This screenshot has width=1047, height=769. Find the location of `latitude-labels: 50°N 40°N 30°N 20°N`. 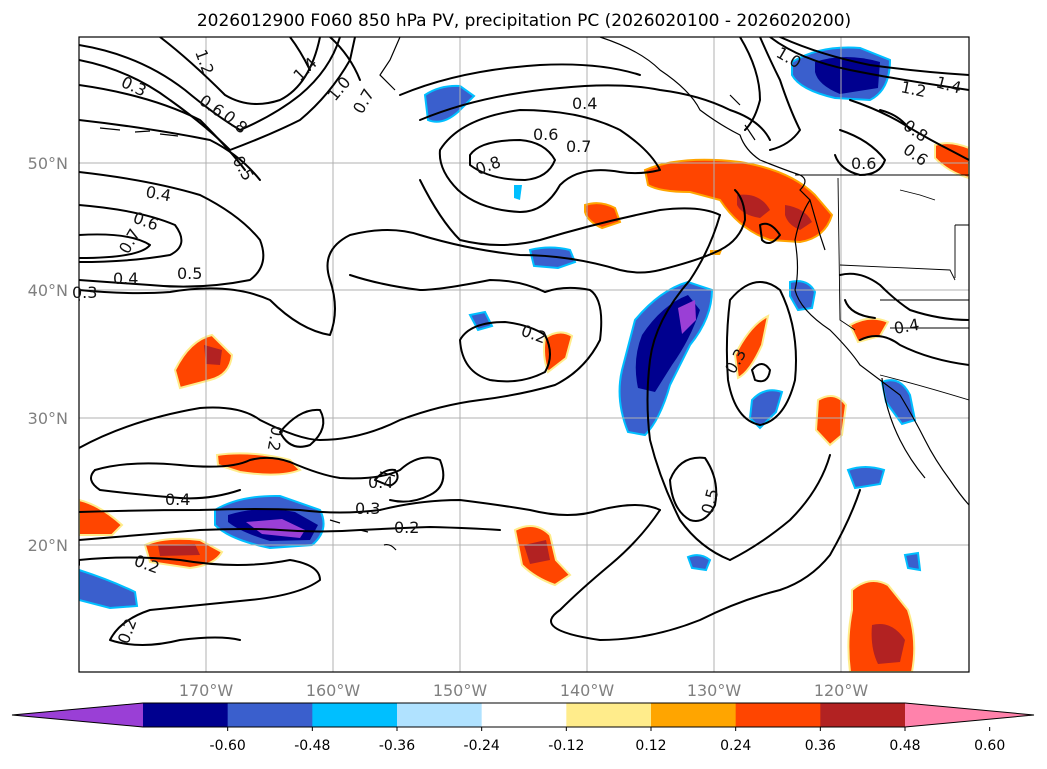

latitude-labels: 50°N 40°N 30°N 20°N is located at coordinates (48, 354).